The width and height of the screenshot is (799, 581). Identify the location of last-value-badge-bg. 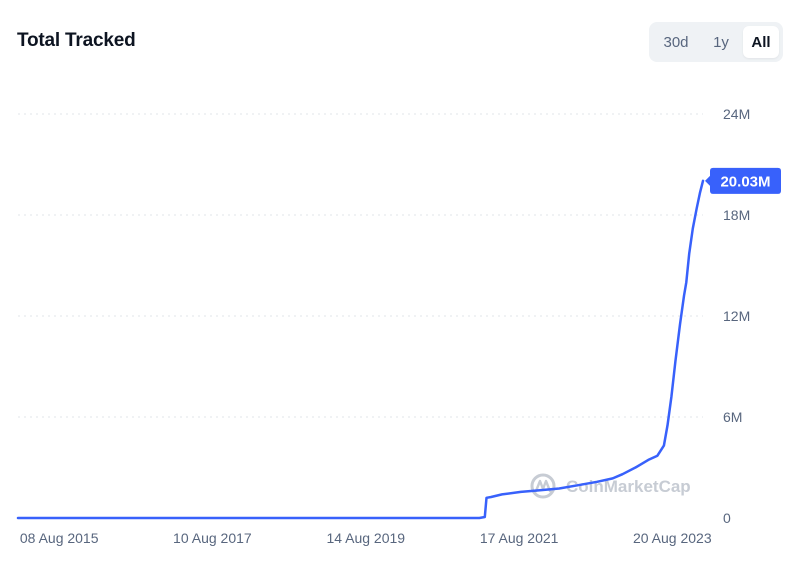
(743, 180).